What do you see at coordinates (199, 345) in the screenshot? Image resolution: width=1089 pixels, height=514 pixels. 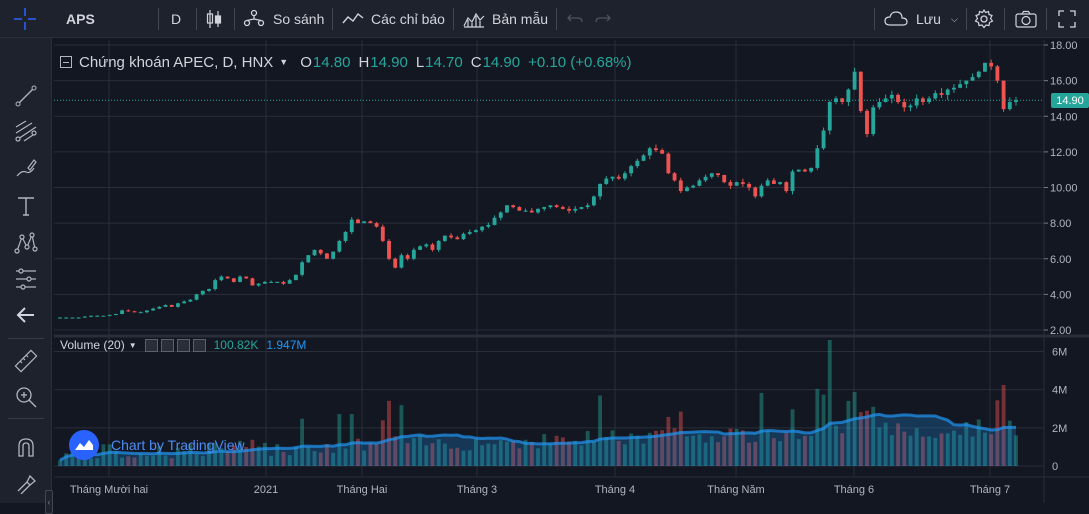 I see `more-icon` at bounding box center [199, 345].